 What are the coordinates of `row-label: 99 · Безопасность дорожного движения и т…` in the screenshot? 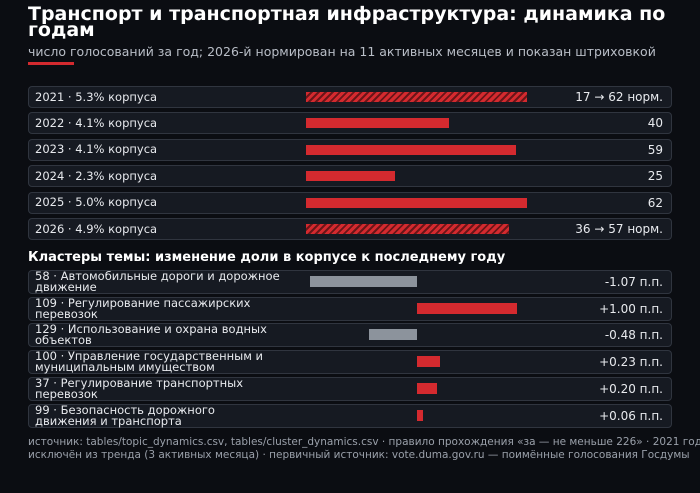 It's located at (125, 415).